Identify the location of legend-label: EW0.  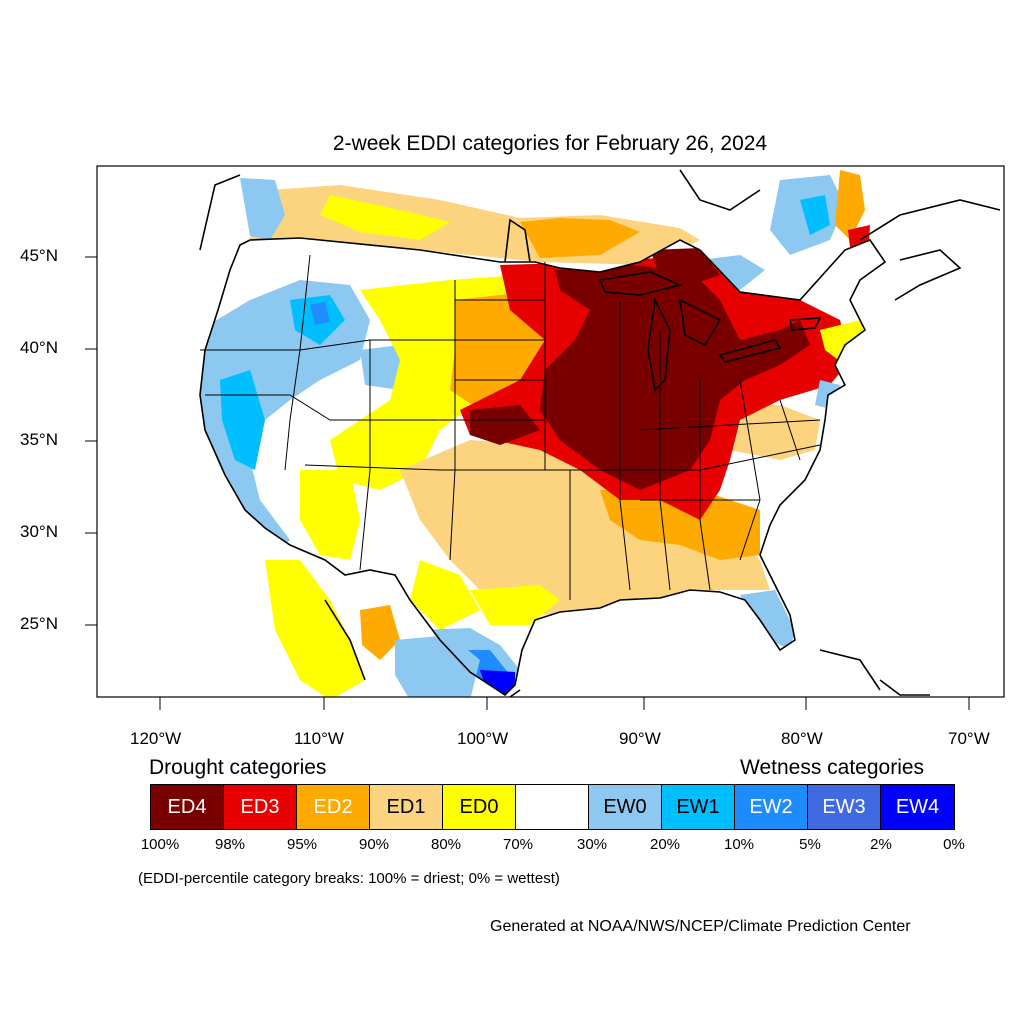
(625, 806).